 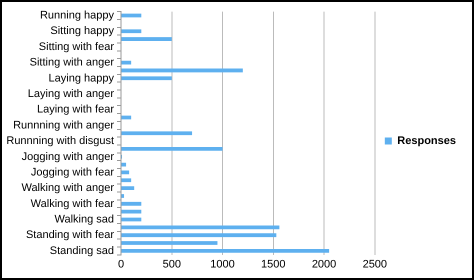 What do you see at coordinates (84, 220) in the screenshot?
I see `y-tick-label: Walking sad` at bounding box center [84, 220].